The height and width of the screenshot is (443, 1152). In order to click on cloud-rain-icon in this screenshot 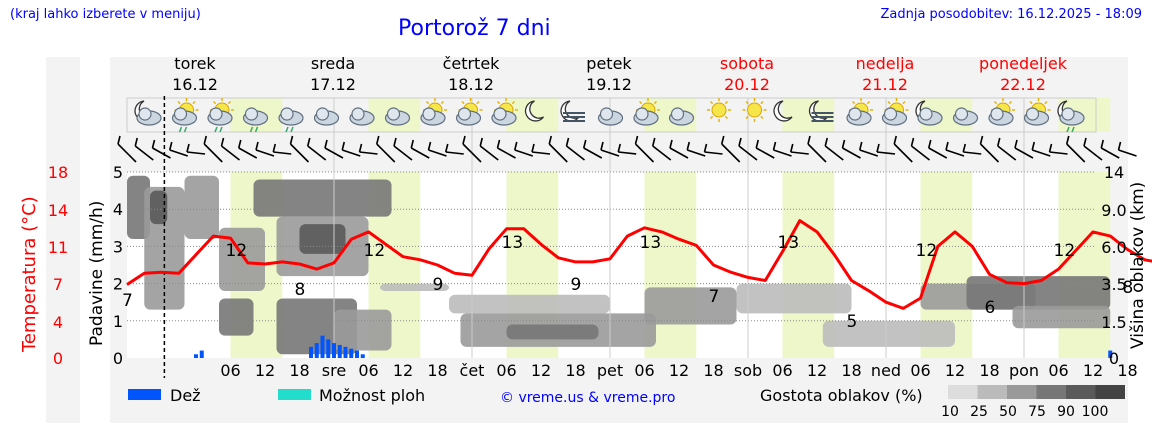, I will do `click(255, 120)`.